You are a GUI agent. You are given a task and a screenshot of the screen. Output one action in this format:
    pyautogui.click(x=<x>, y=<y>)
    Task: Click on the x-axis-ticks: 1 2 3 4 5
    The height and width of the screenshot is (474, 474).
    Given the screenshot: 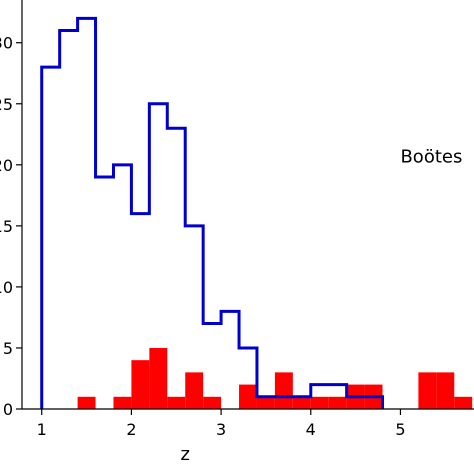 What is the action you would take?
    pyautogui.click(x=221, y=424)
    